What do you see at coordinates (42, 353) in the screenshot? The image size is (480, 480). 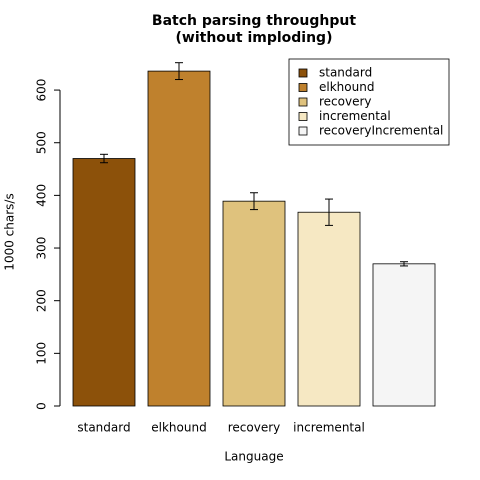 I see `y-tick-label: 100` at bounding box center [42, 353].